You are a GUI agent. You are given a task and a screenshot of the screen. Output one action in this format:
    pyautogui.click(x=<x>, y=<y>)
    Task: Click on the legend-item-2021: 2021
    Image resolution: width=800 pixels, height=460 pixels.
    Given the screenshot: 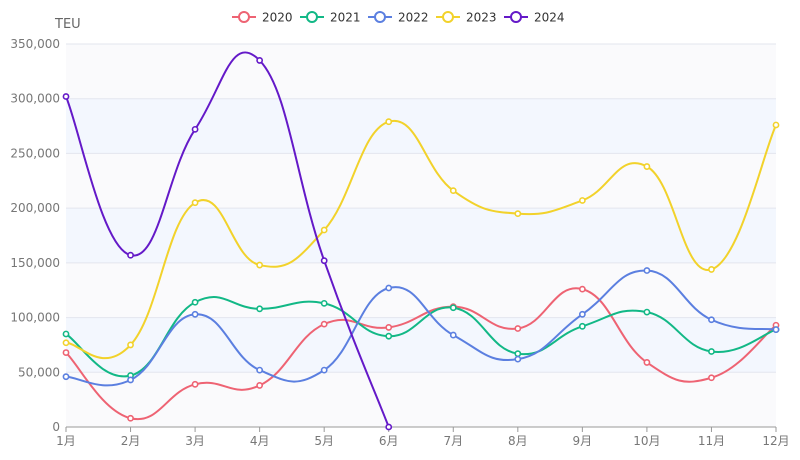 What is the action you would take?
    pyautogui.click(x=330, y=18)
    